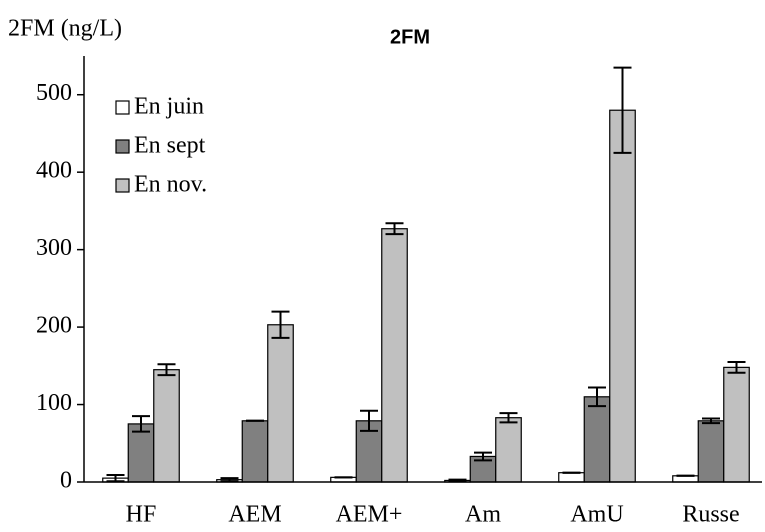  Describe the element at coordinates (170, 146) in the screenshot. I see `legend-label: En sept` at that location.